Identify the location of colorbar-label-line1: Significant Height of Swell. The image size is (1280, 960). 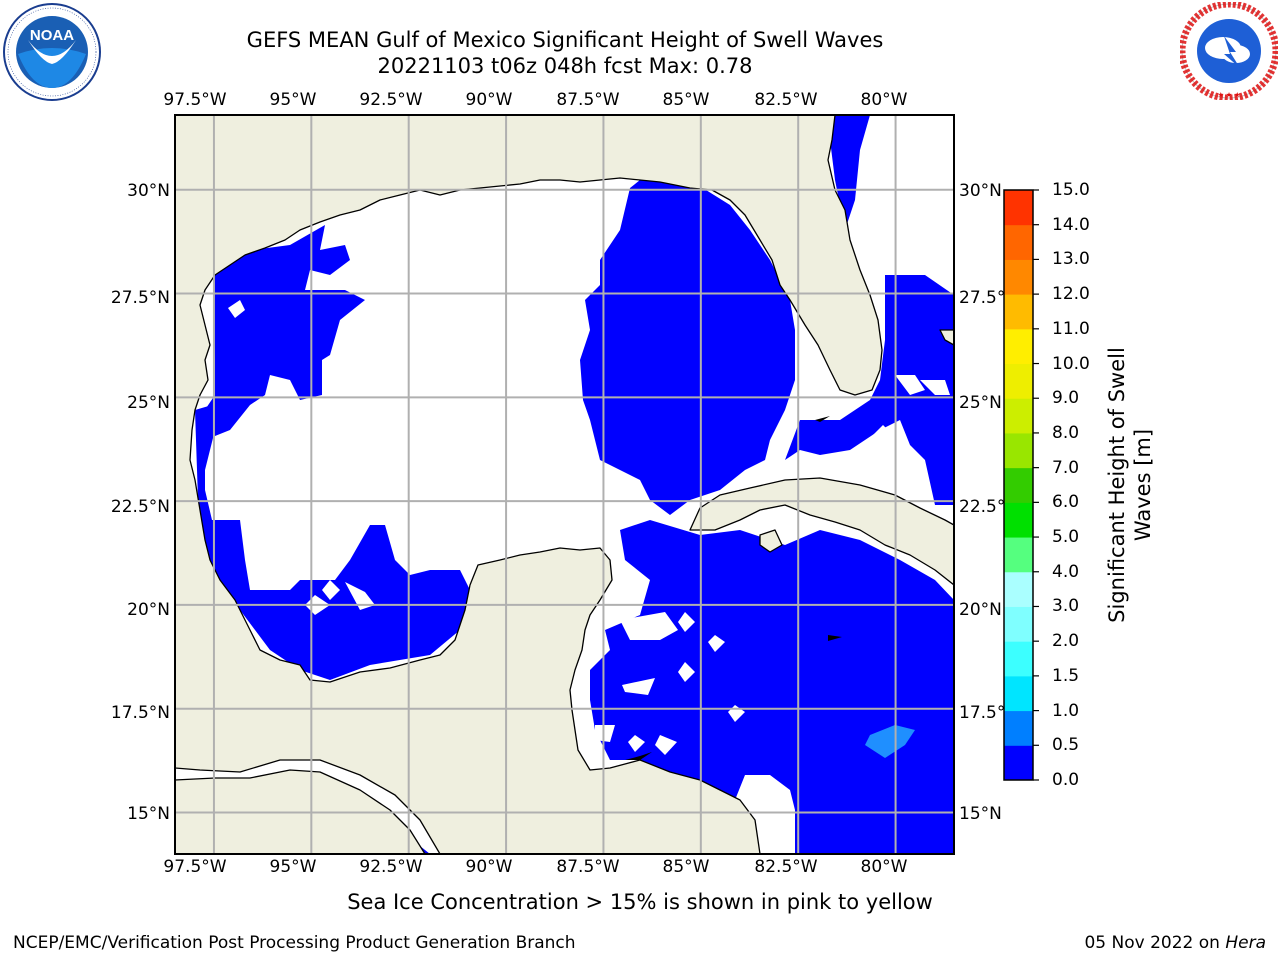
(1117, 485).